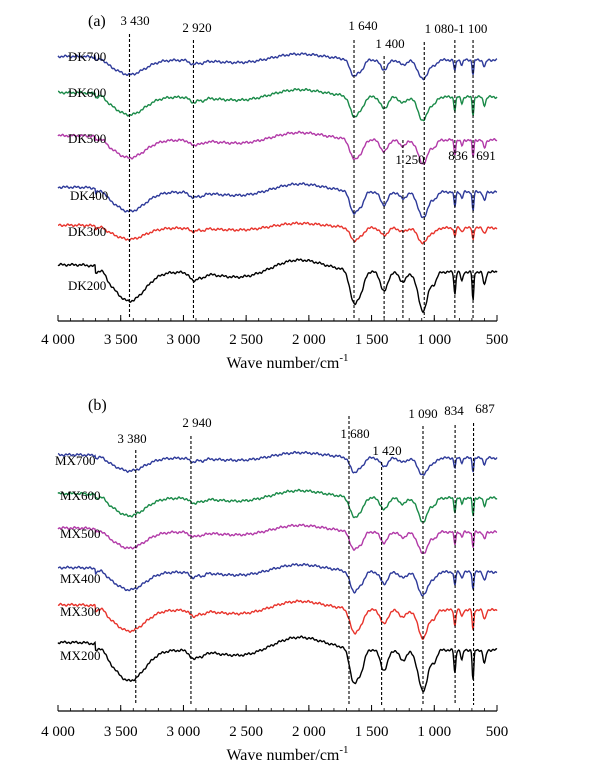  Describe the element at coordinates (97, 21) in the screenshot. I see `panel-label: (a)` at that location.